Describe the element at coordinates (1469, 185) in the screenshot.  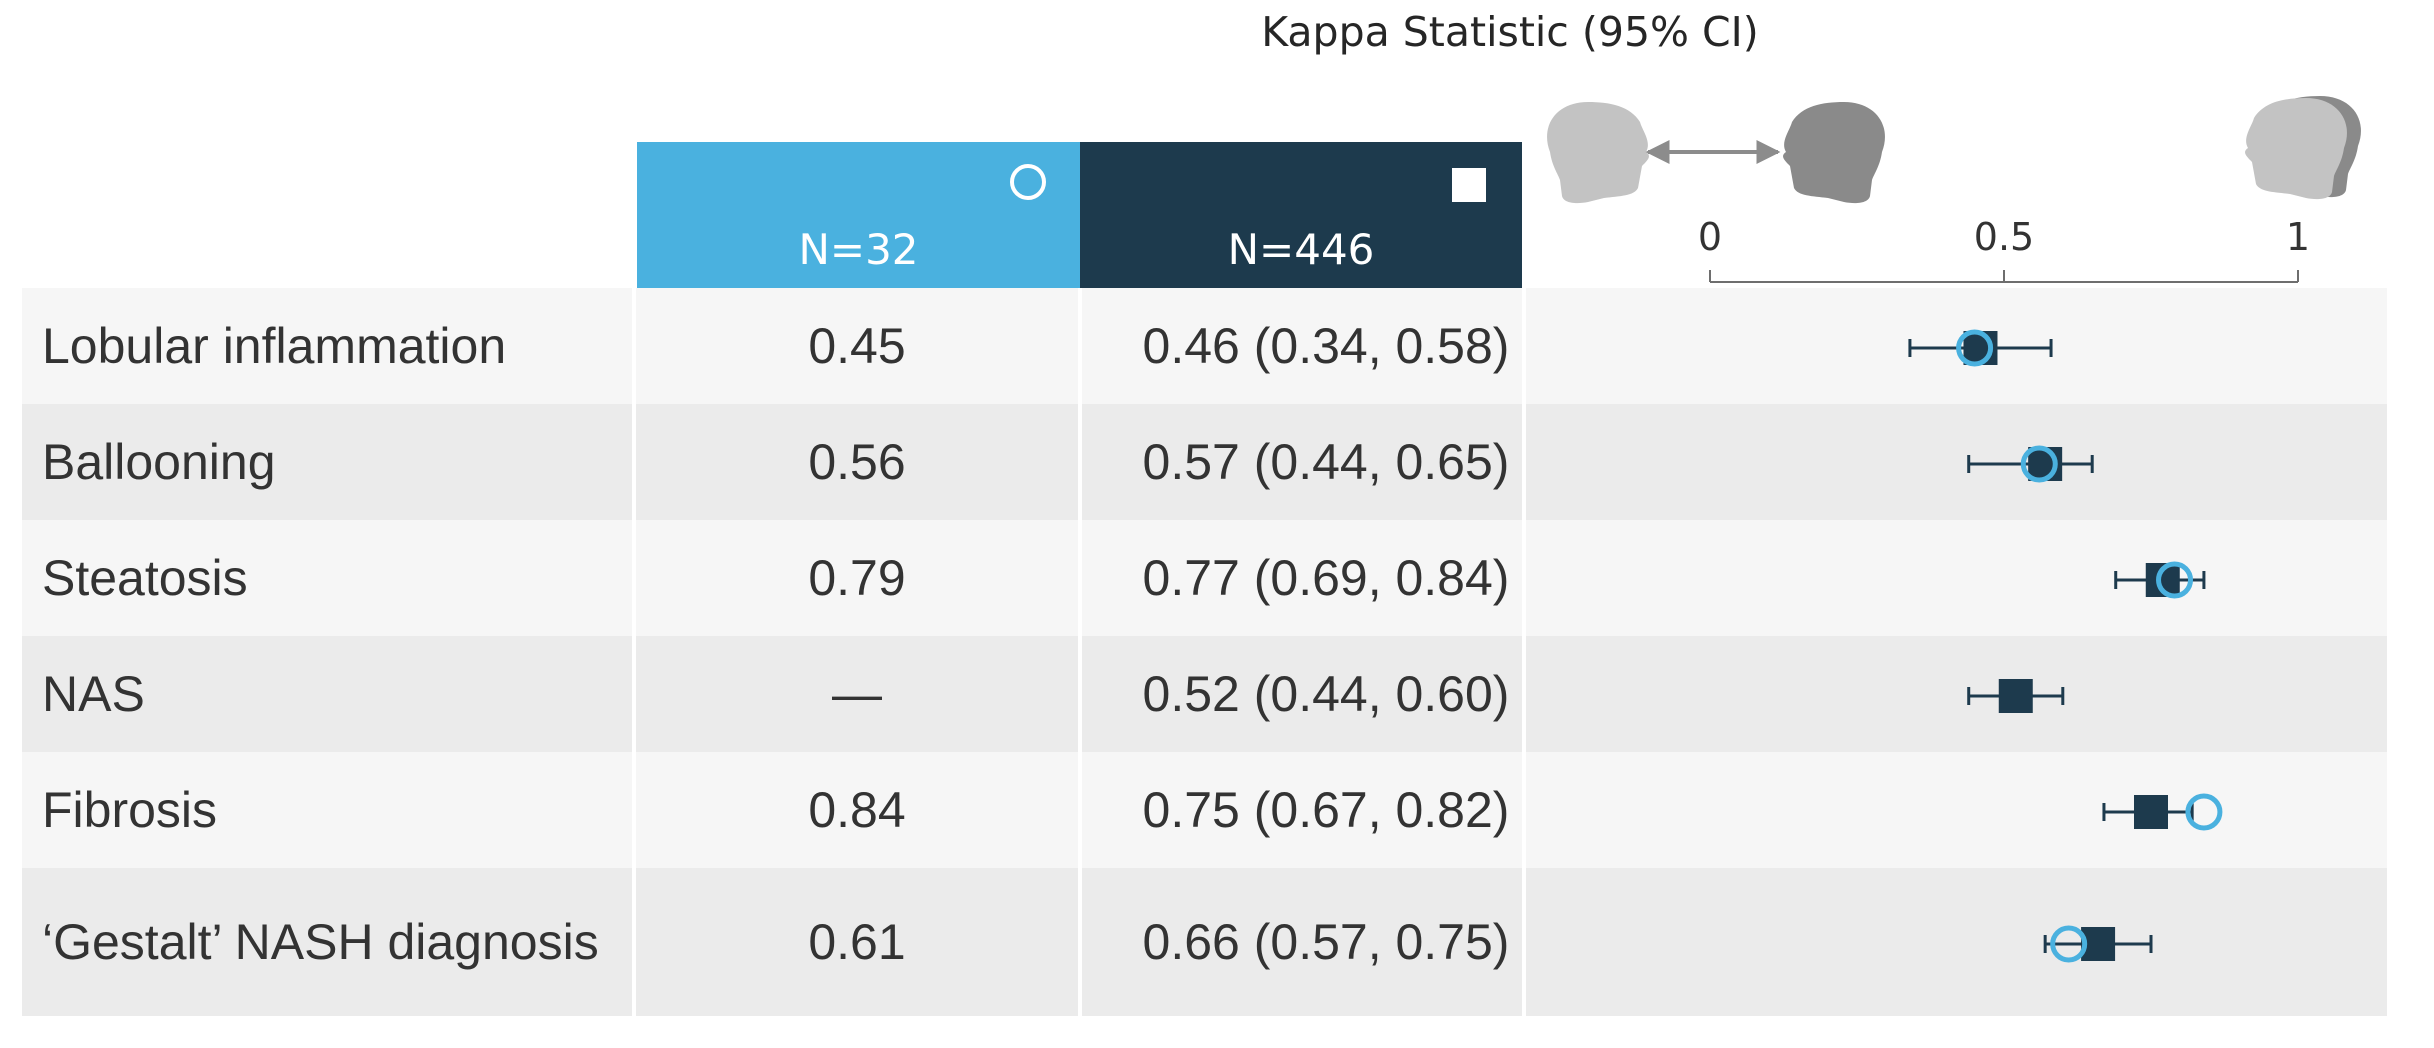
I see `square-marker-icon` at that location.